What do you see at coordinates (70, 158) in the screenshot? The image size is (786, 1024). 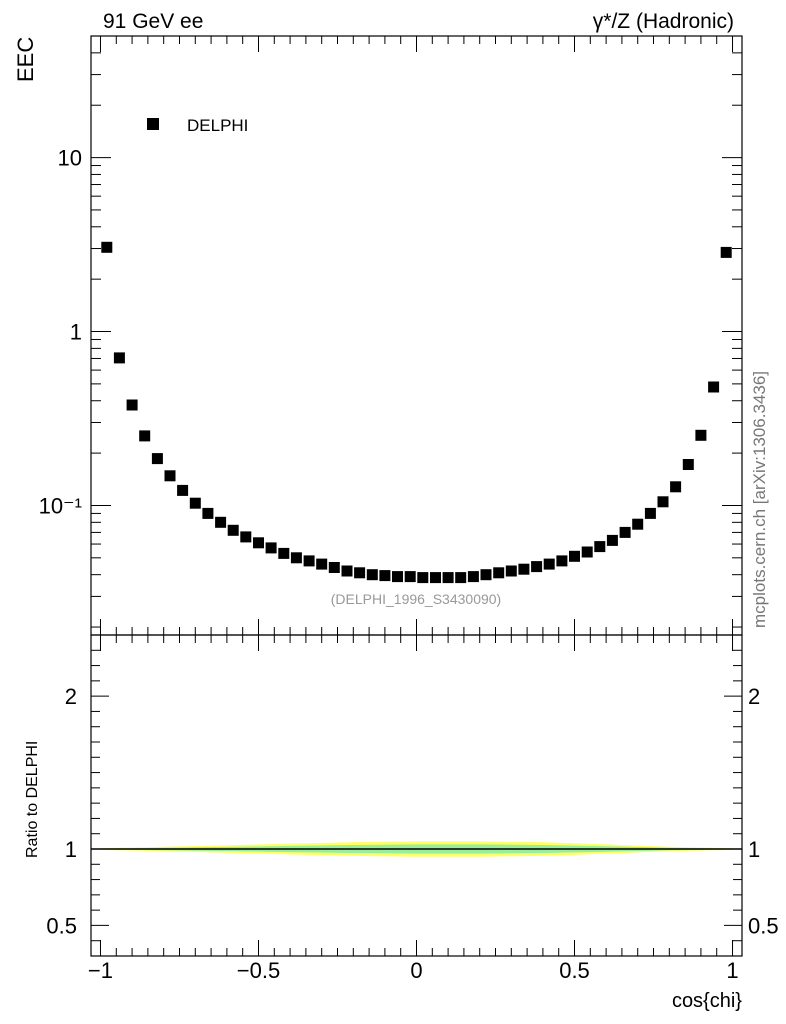 I see `main-y-tick-label: 10` at bounding box center [70, 158].